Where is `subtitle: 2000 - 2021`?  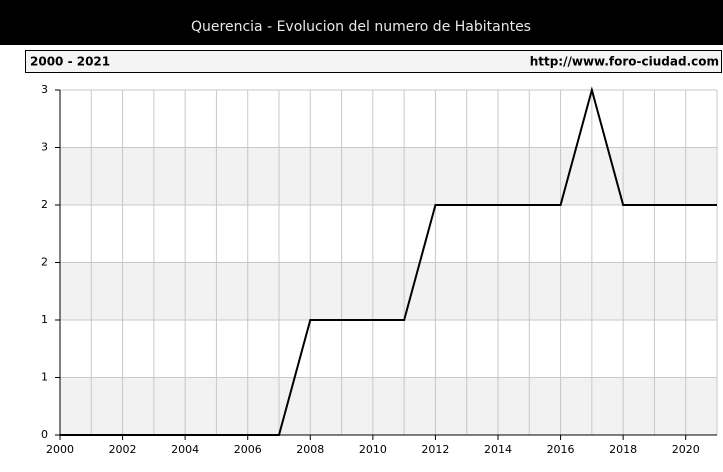 subtitle: 2000 - 2021 is located at coordinates (70, 62).